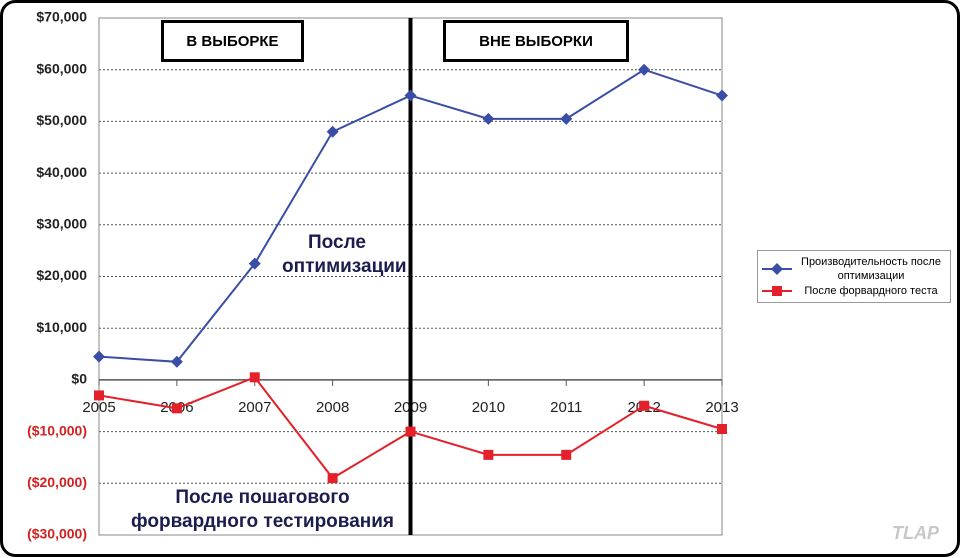  Describe the element at coordinates (332, 407) in the screenshot. I see `x-tick-label: 2008` at that location.